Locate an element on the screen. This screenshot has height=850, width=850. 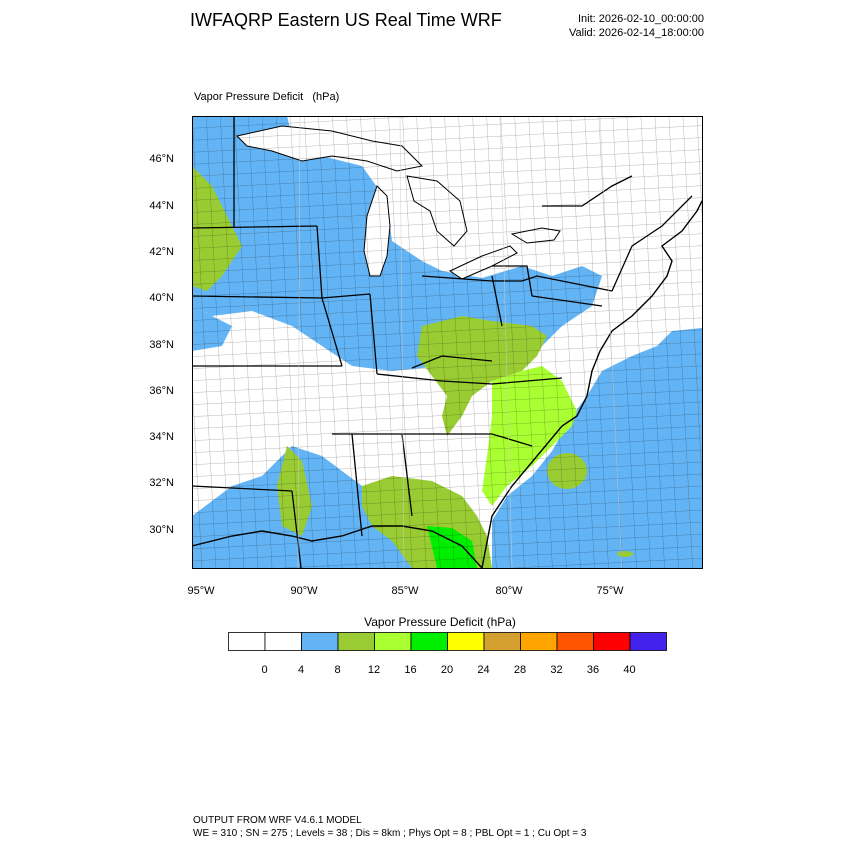
lat-label-40n: 40°N is located at coordinates (161, 298).